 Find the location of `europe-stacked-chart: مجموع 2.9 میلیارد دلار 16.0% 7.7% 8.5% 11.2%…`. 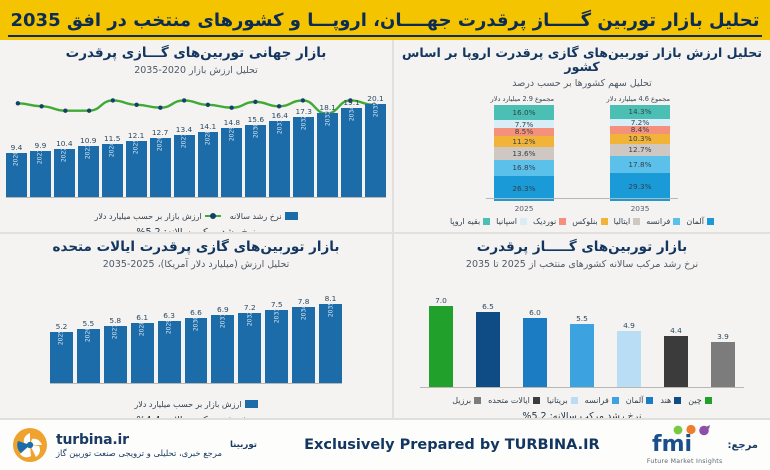

europe-stacked-chart: مجموع 2.9 میلیارد دلار 16.0% 7.7% 8.5% 11.2%… is located at coordinates (582, 154).